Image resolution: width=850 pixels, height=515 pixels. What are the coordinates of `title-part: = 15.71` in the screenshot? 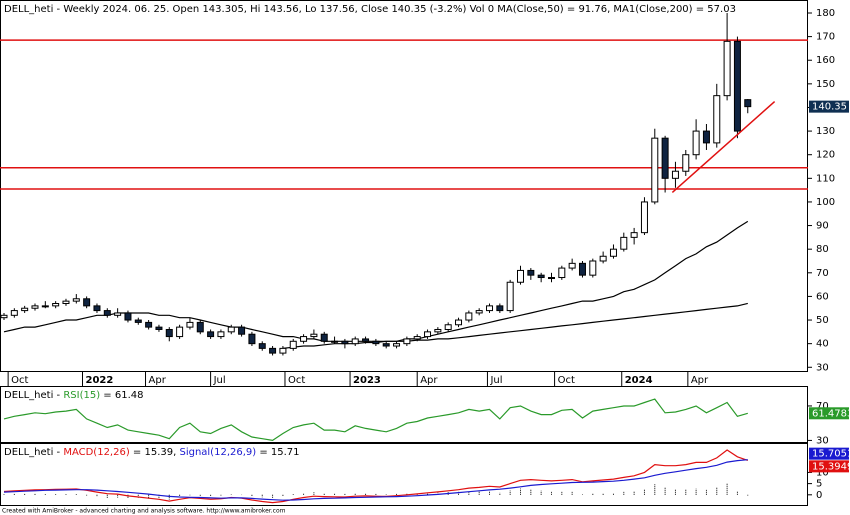 It's located at (277, 452).